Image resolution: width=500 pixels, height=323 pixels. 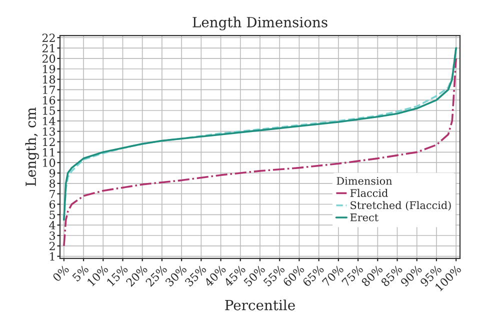 I want to click on x-tick-label: 0%, so click(x=61, y=273).